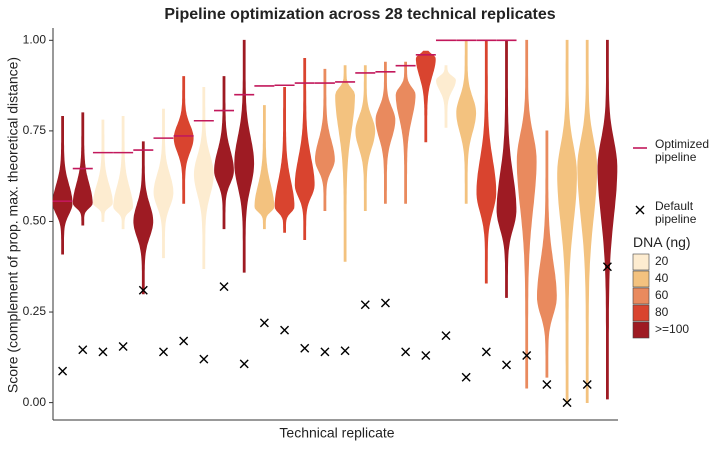  What do you see at coordinates (35, 39) in the screenshot?
I see `y-tick-label: 1.00` at bounding box center [35, 39].